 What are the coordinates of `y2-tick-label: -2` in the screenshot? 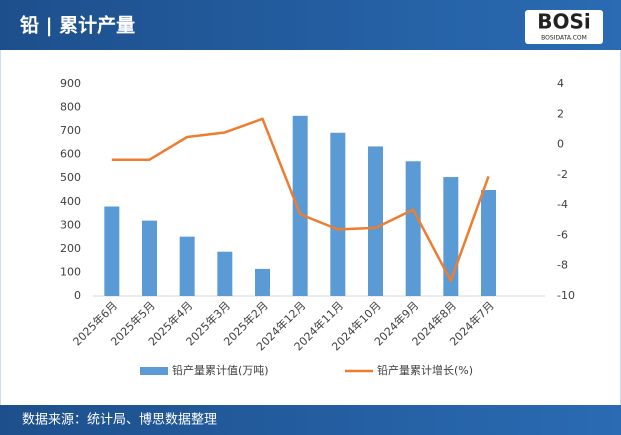 It's located at (562, 174).